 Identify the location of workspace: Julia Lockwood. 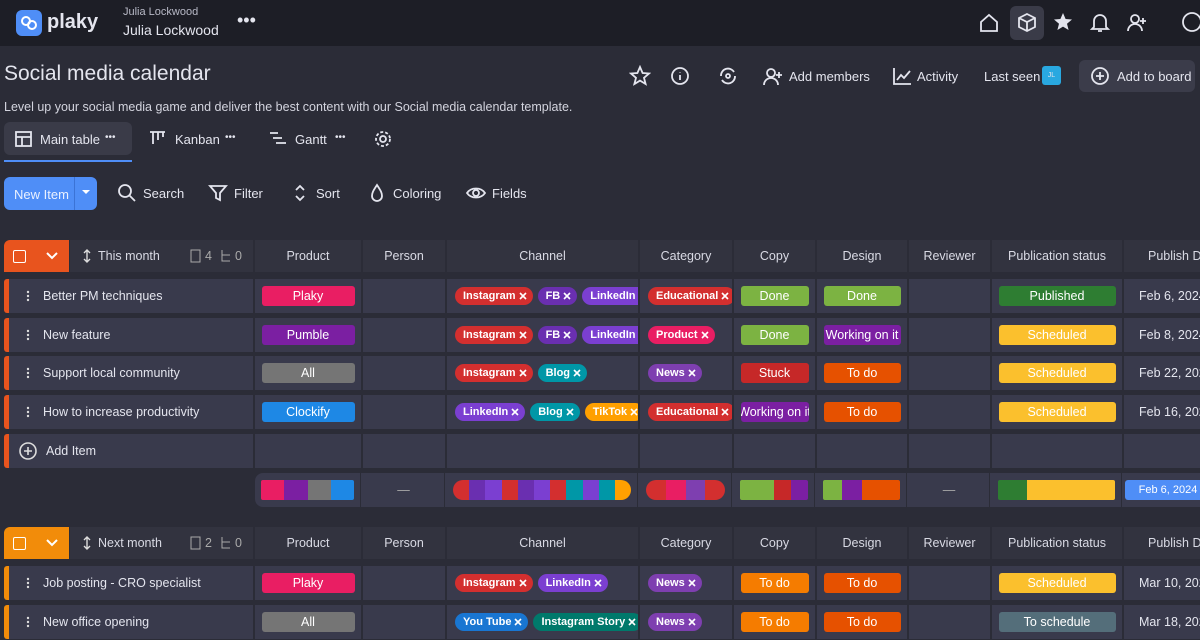
(171, 30).